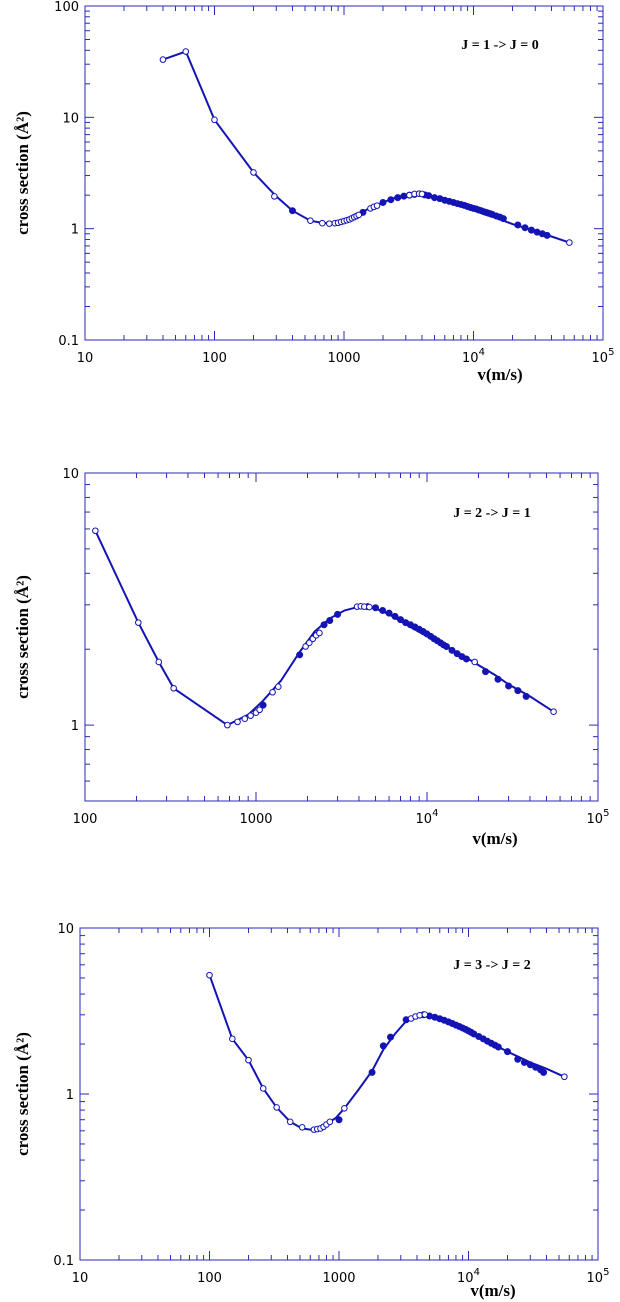 Image resolution: width=620 pixels, height=1302 pixels. Describe the element at coordinates (500, 45) in the screenshot. I see `transition-annotation: J = 1 -> J = 0` at that location.